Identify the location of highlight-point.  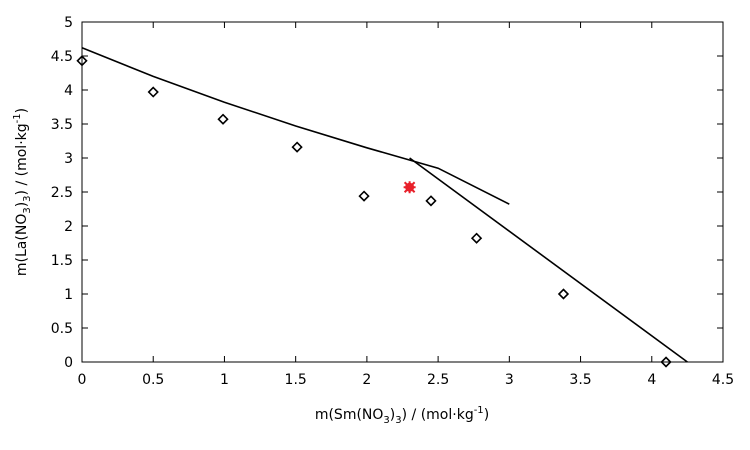
(409, 187).